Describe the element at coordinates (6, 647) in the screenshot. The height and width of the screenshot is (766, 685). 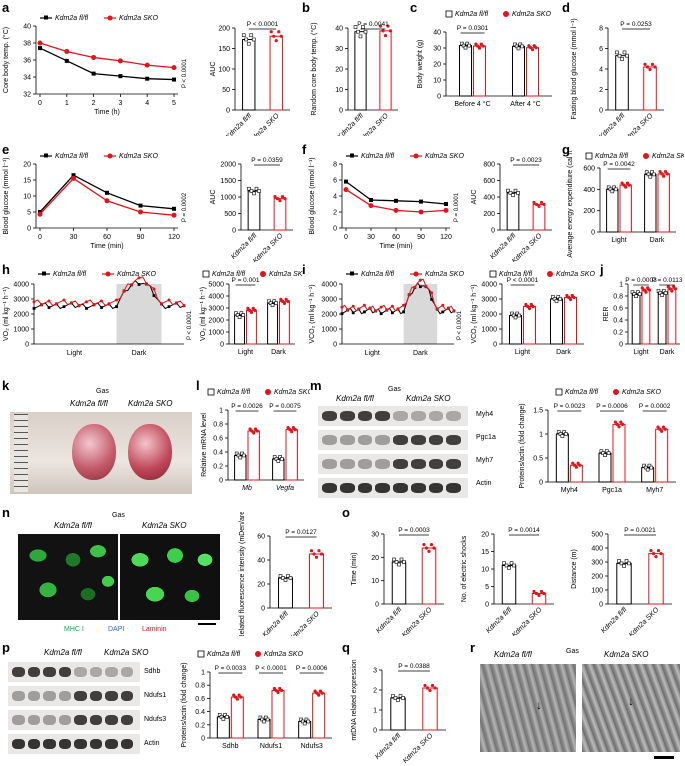
I see `panel-label-p: p` at that location.